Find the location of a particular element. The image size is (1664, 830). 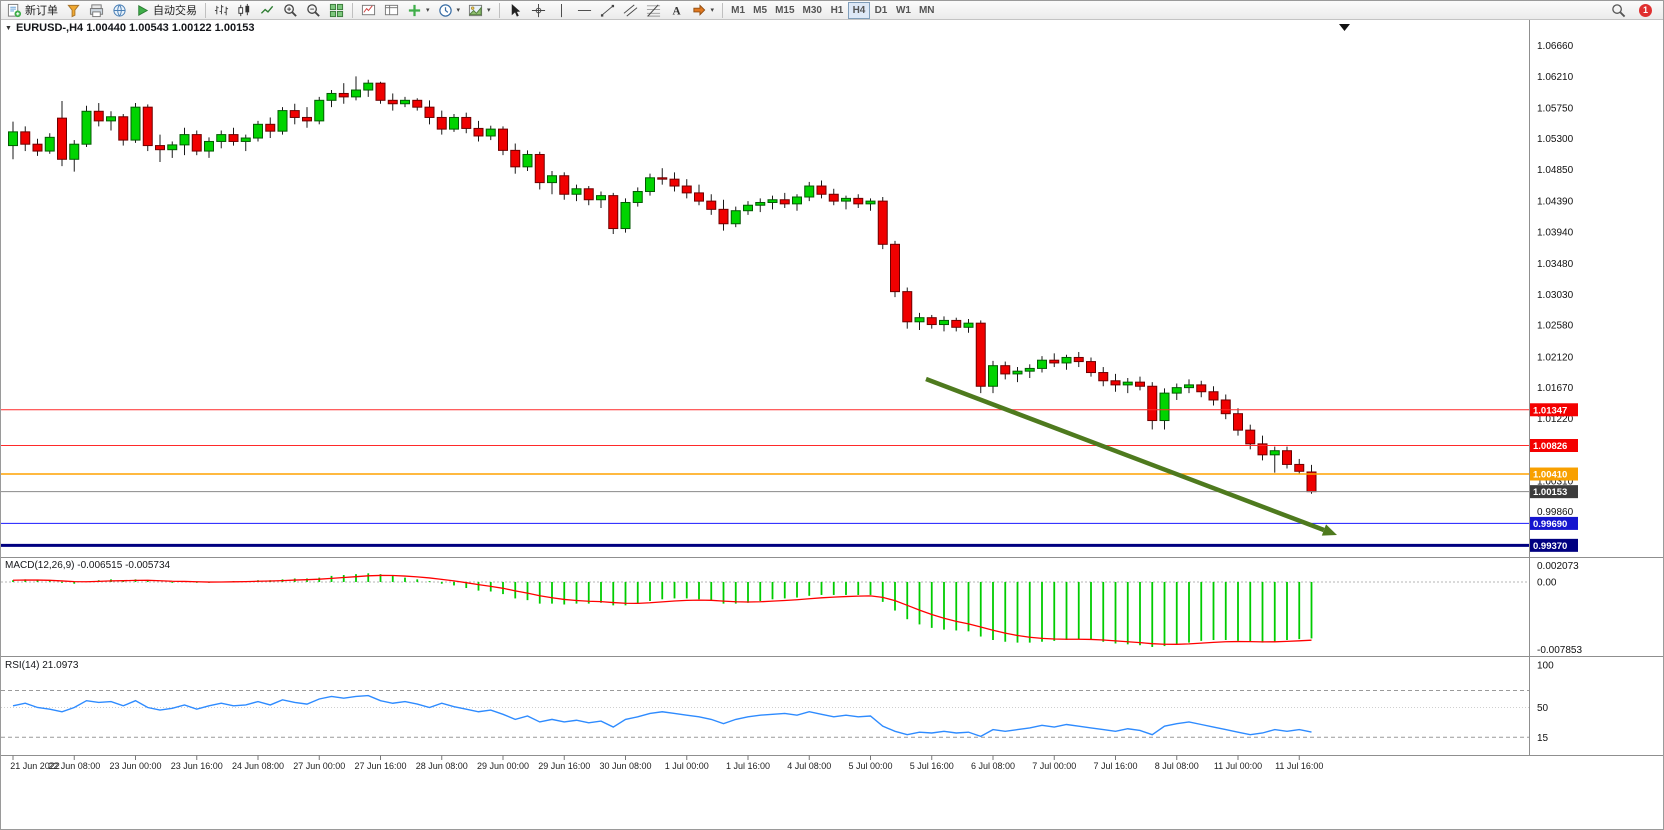

timeframe-m5-label: M5 is located at coordinates (760, 10).